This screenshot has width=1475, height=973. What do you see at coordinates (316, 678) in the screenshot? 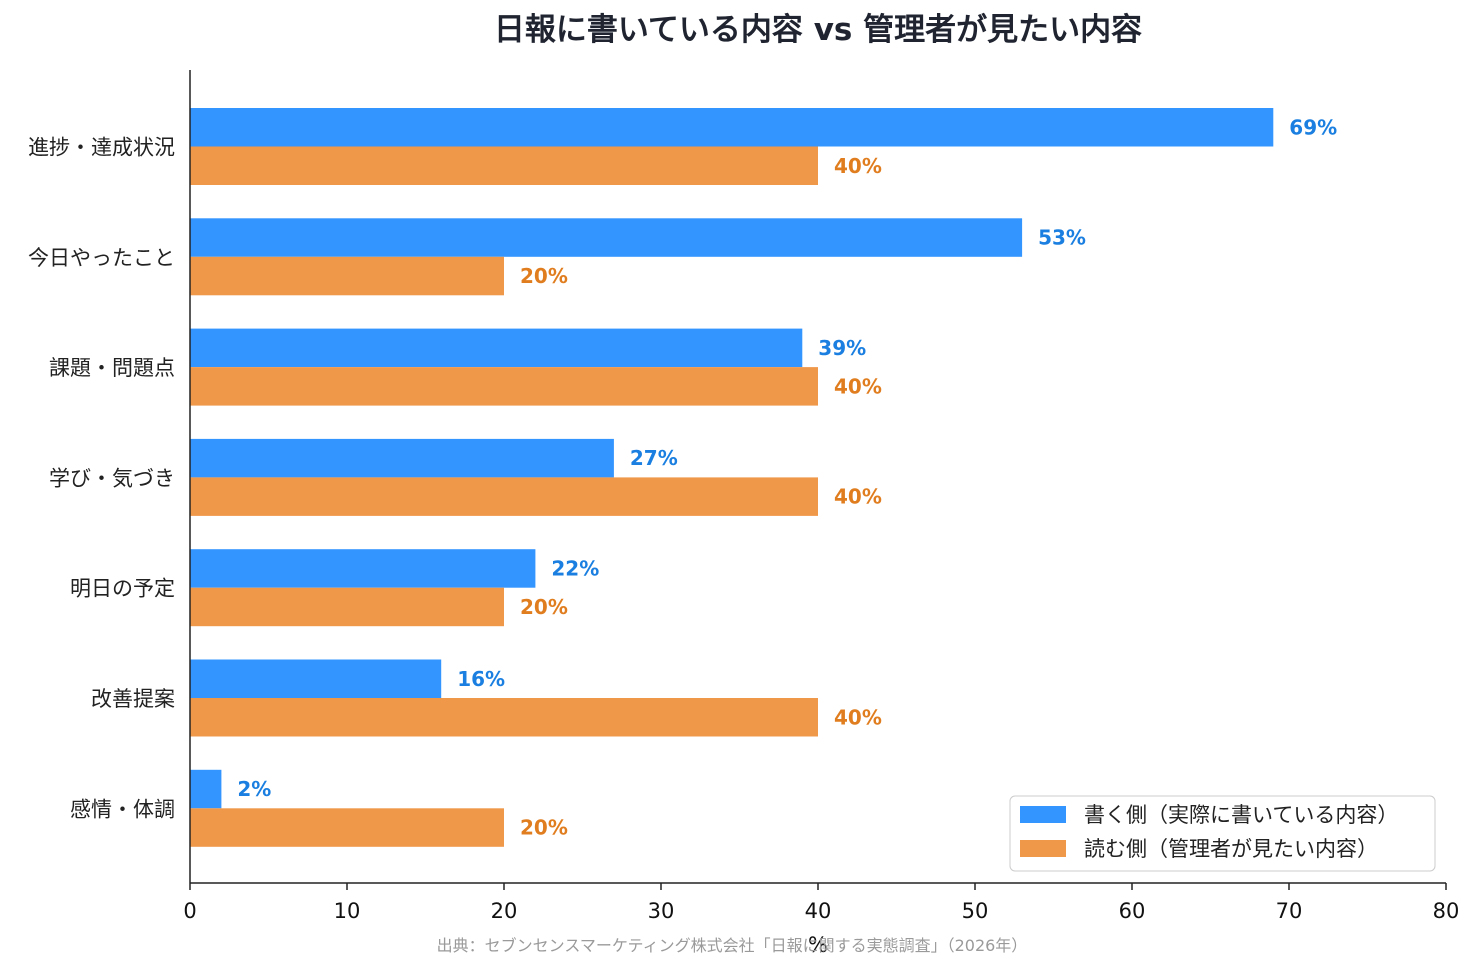
I see `bar-s0-c5` at bounding box center [316, 678].